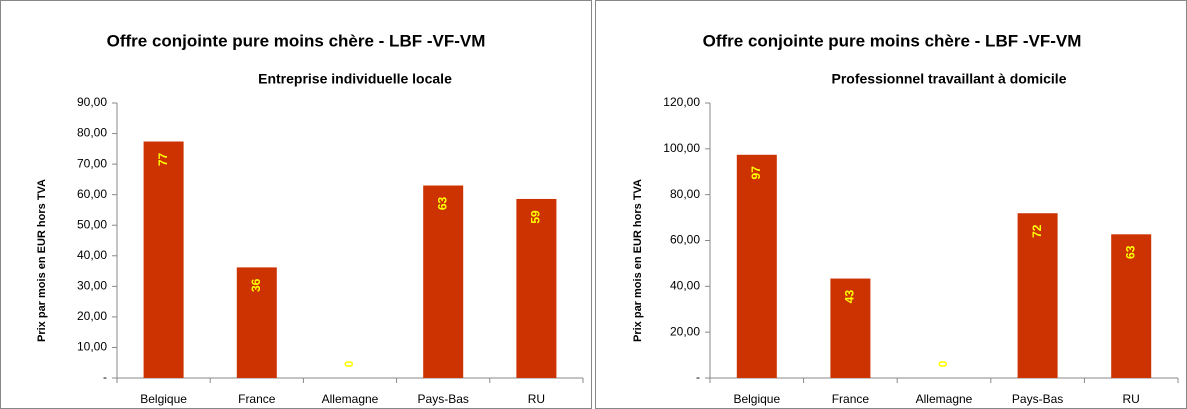 Image resolution: width=1187 pixels, height=409 pixels. I want to click on data-label: 97, so click(756, 173).